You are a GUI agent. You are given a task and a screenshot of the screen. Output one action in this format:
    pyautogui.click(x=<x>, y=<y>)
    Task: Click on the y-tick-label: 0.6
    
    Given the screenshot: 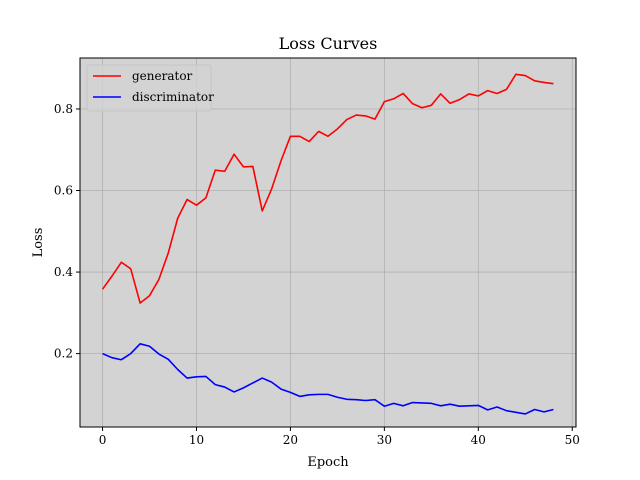 What is the action you would take?
    pyautogui.click(x=63, y=191)
    